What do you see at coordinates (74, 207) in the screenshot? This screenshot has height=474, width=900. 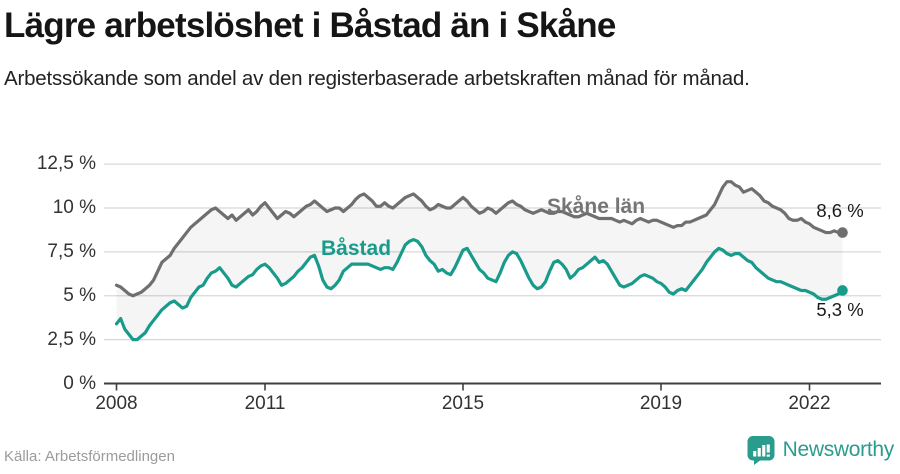 I see `y-tick-label: 10 %` at bounding box center [74, 207].